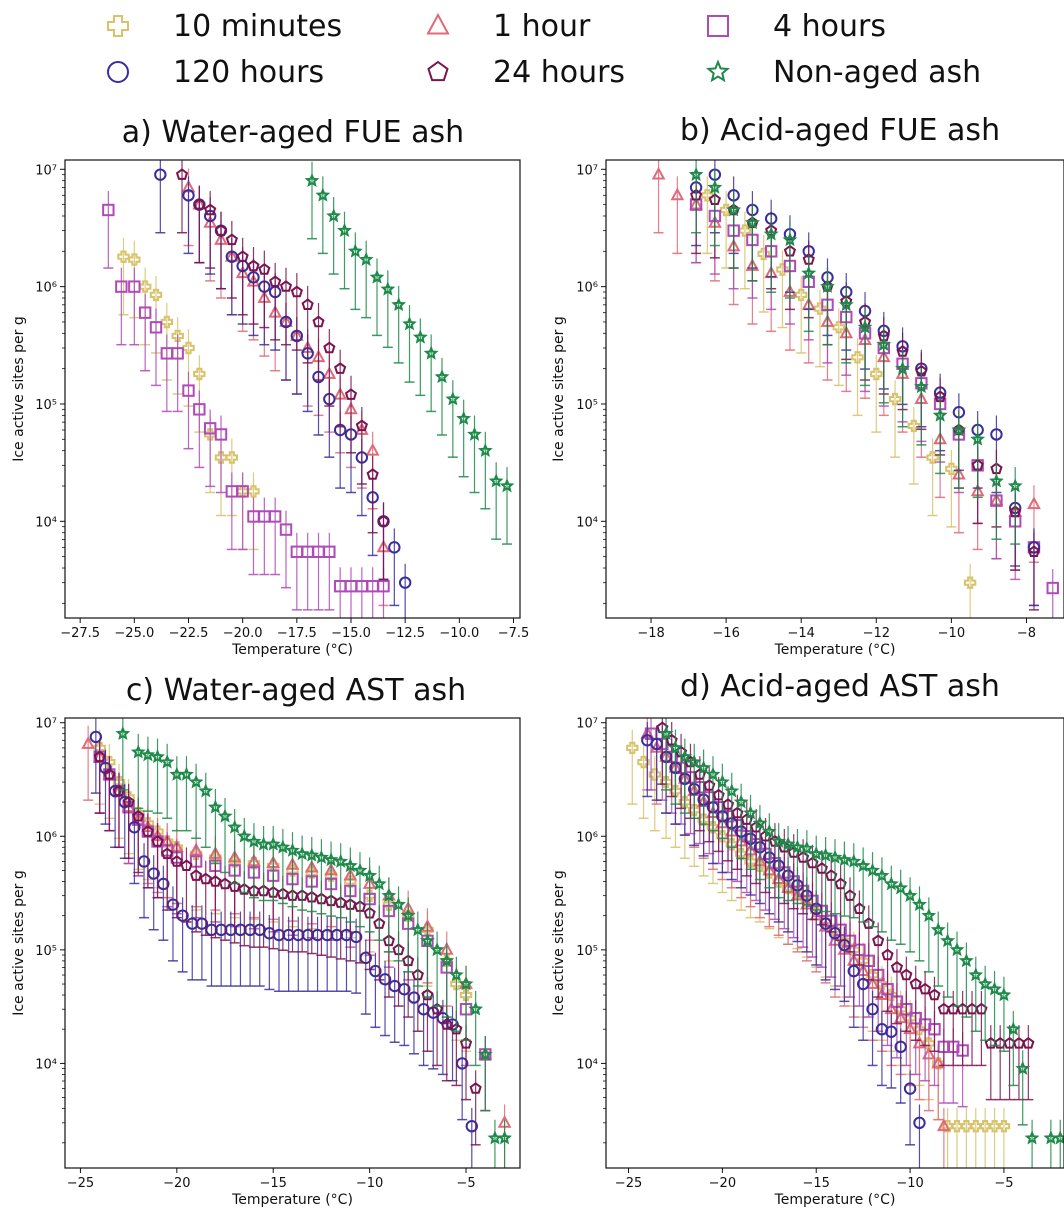 The width and height of the screenshot is (1064, 1210). Describe the element at coordinates (587, 405) in the screenshot. I see `y-tick-label: 10⁵` at that location.